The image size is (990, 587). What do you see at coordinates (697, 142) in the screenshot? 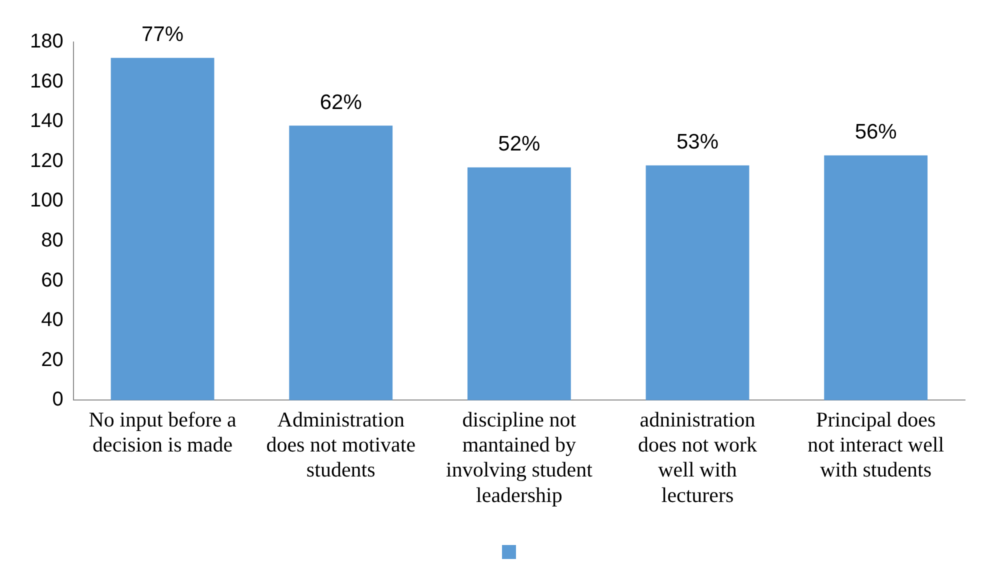
I see `annotation: 53%` at bounding box center [697, 142].